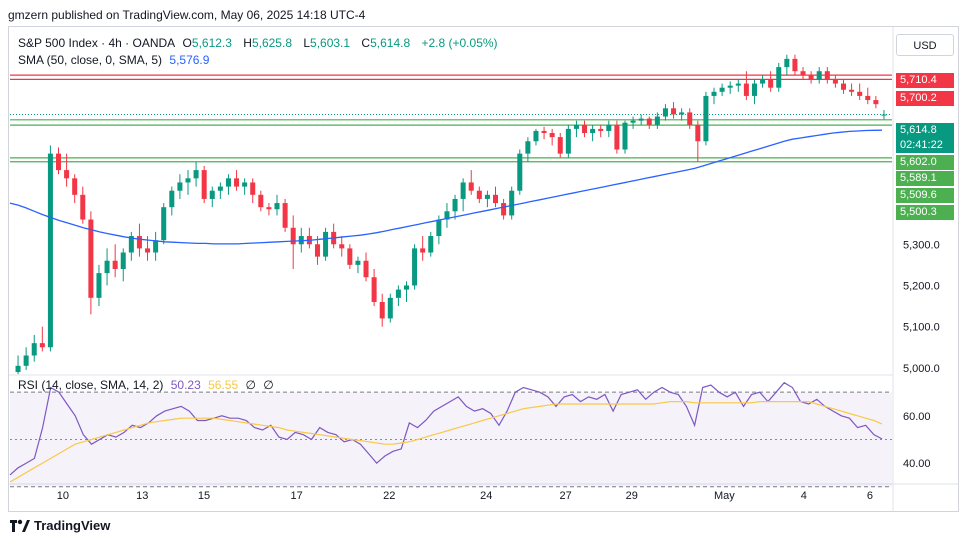 Image resolution: width=970 pixels, height=545 pixels. What do you see at coordinates (921, 286) in the screenshot?
I see `price-tick-label: 5,200.0` at bounding box center [921, 286].